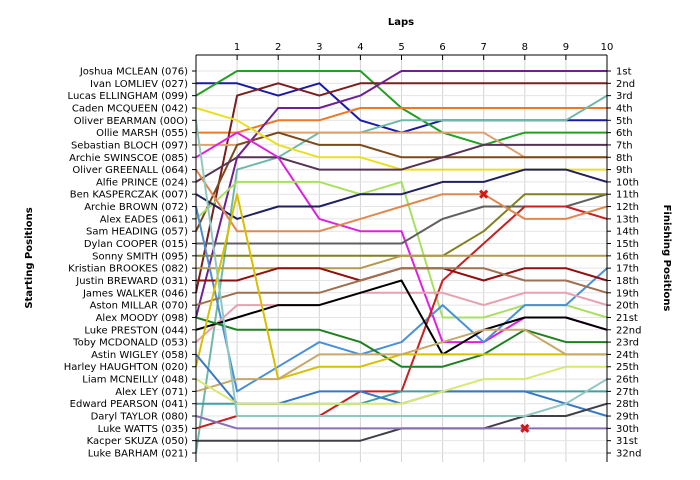 The width and height of the screenshot is (700, 480). Describe the element at coordinates (133, 72) in the screenshot. I see `starting-position-label: Joshua MCLEAN (076)` at that location.